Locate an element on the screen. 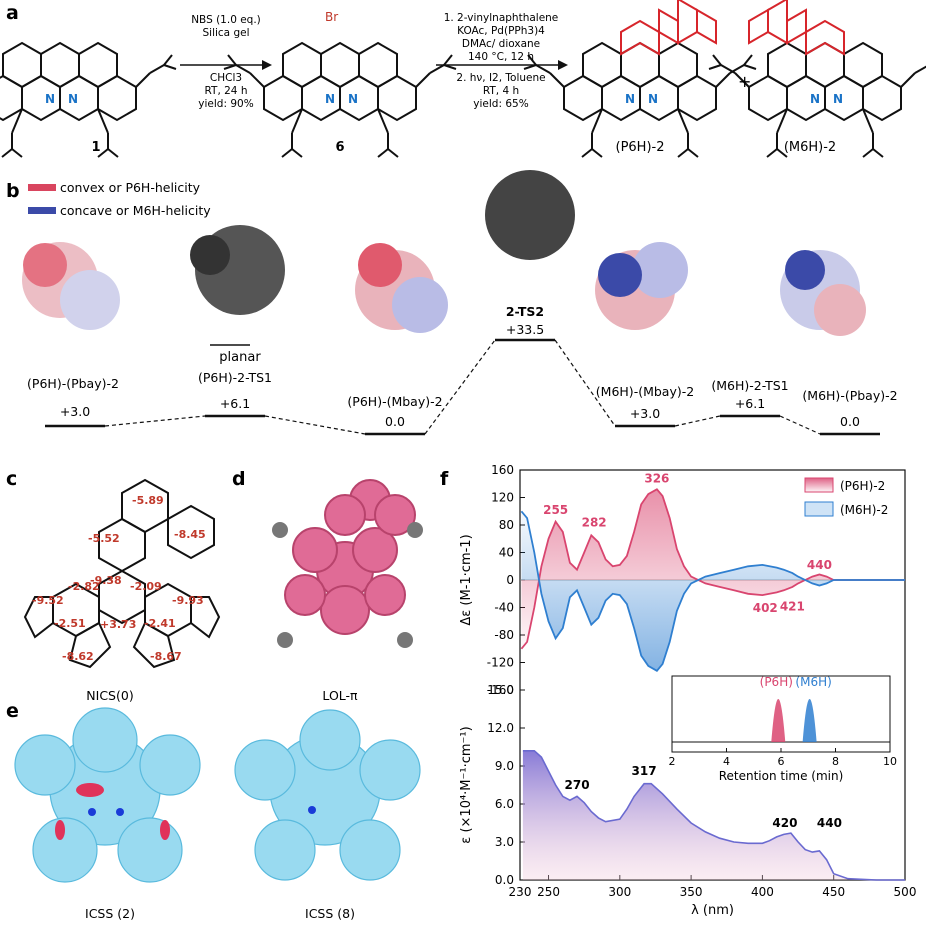  cd-peak-label: 255 is located at coordinates (555, 510).